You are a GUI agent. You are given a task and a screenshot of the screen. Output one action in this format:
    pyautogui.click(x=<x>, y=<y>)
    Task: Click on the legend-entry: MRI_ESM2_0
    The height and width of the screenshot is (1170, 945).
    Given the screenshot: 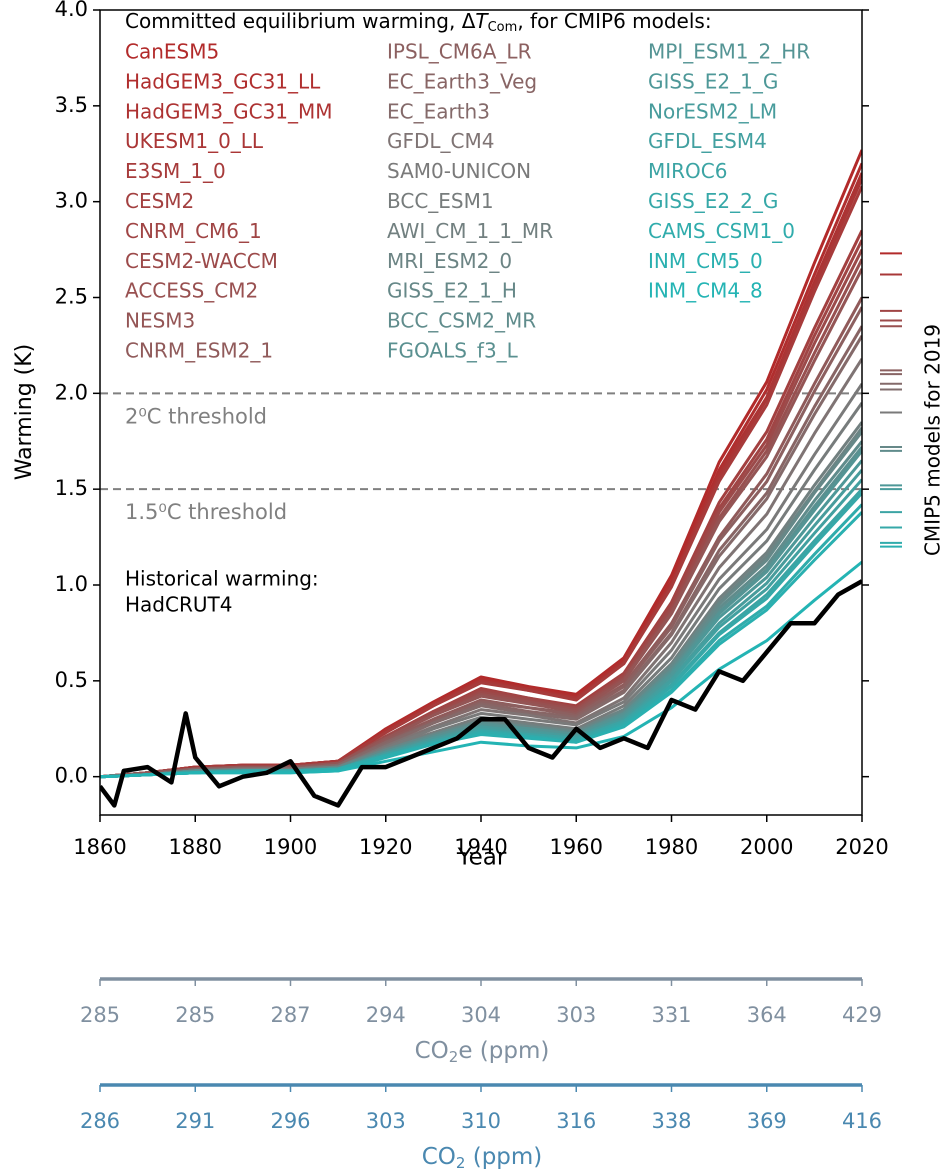 What is the action you would take?
    pyautogui.click(x=449, y=261)
    